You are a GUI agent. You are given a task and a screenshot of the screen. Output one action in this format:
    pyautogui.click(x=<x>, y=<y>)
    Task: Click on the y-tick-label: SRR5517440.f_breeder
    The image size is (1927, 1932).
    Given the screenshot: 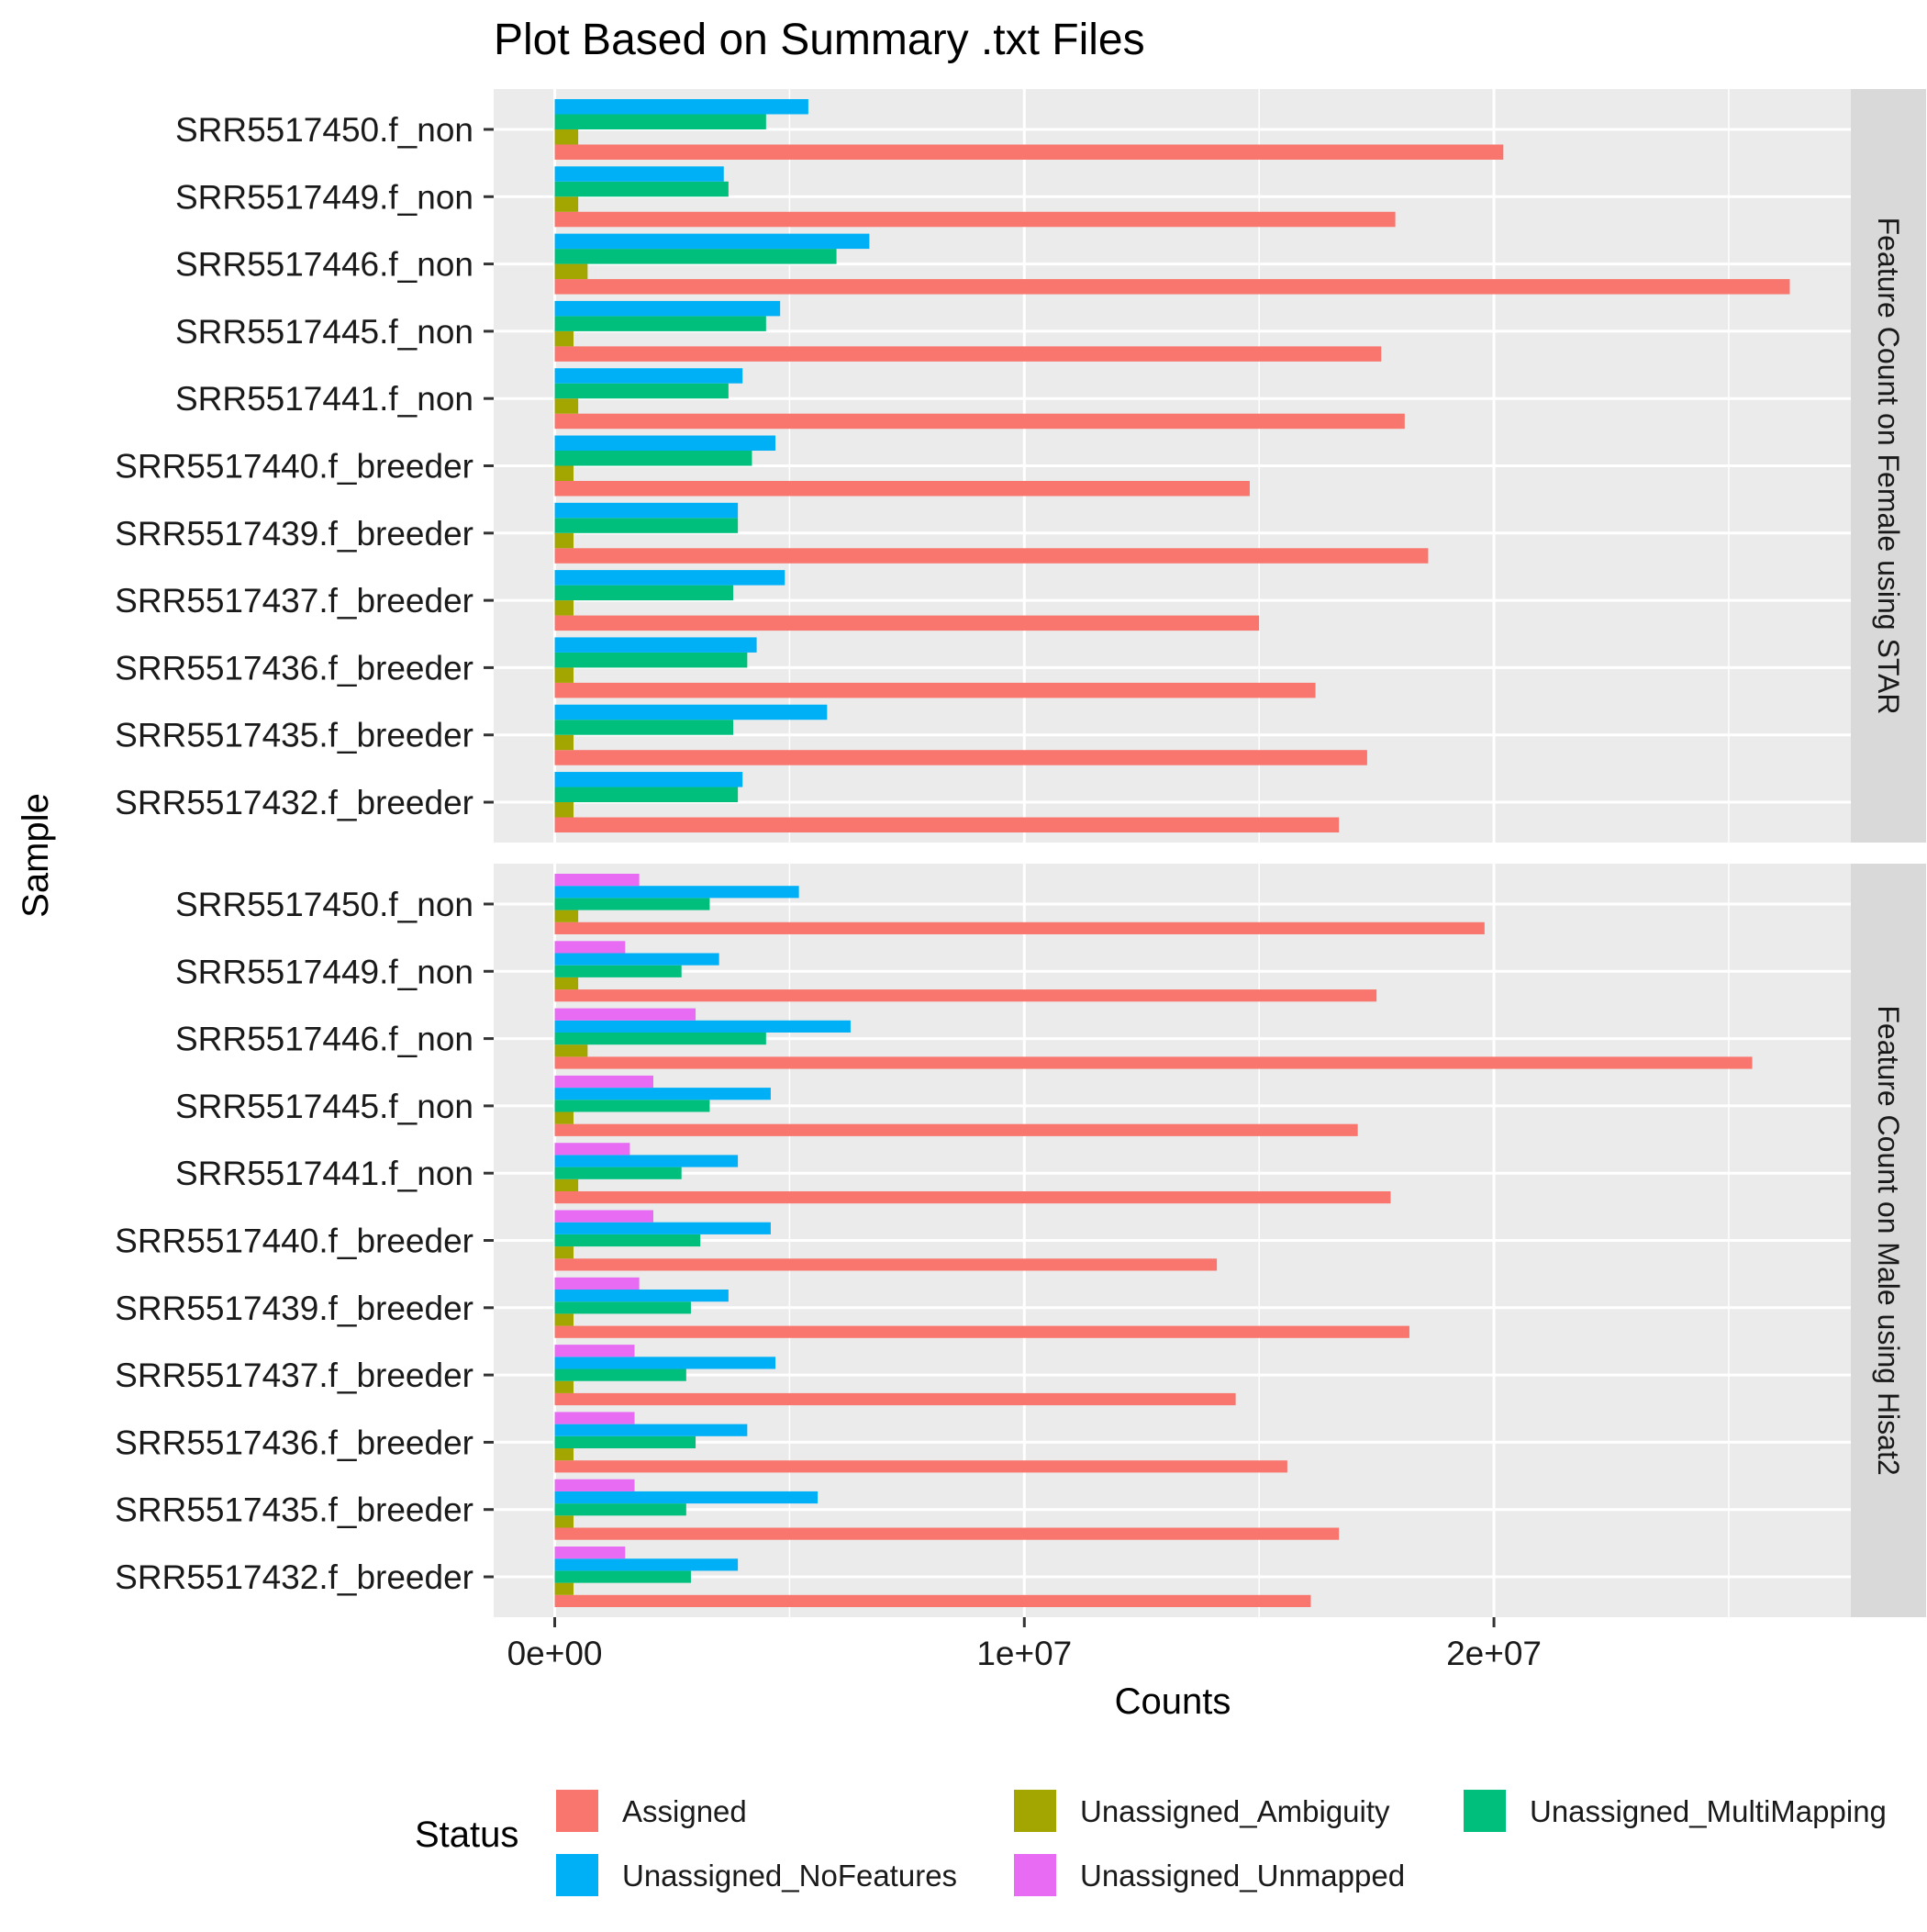 What is the action you would take?
    pyautogui.click(x=294, y=467)
    